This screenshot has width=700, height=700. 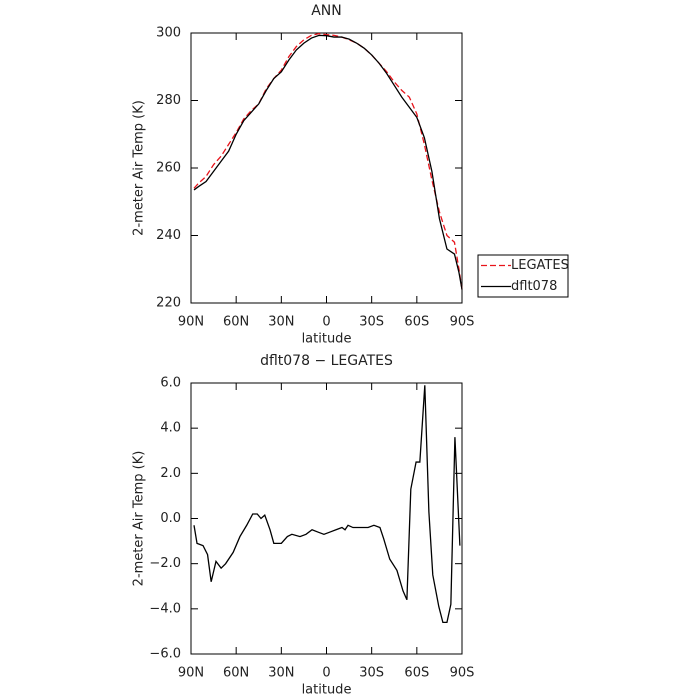 I want to click on y-tick-label: 240, so click(x=168, y=235).